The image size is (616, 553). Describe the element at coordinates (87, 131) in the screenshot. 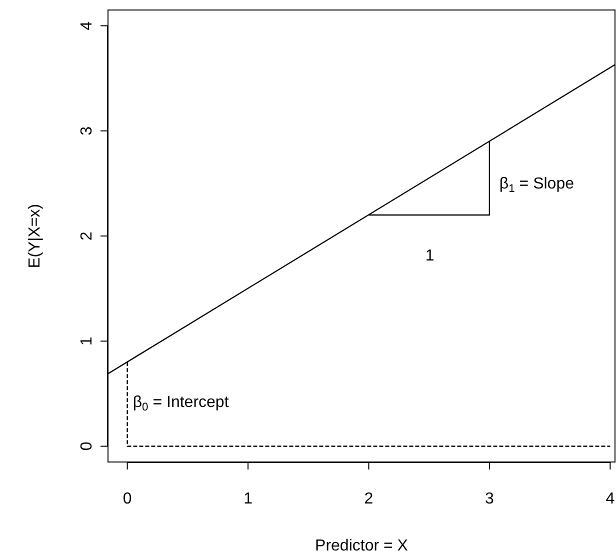

I see `y-tick-label: 3` at that location.